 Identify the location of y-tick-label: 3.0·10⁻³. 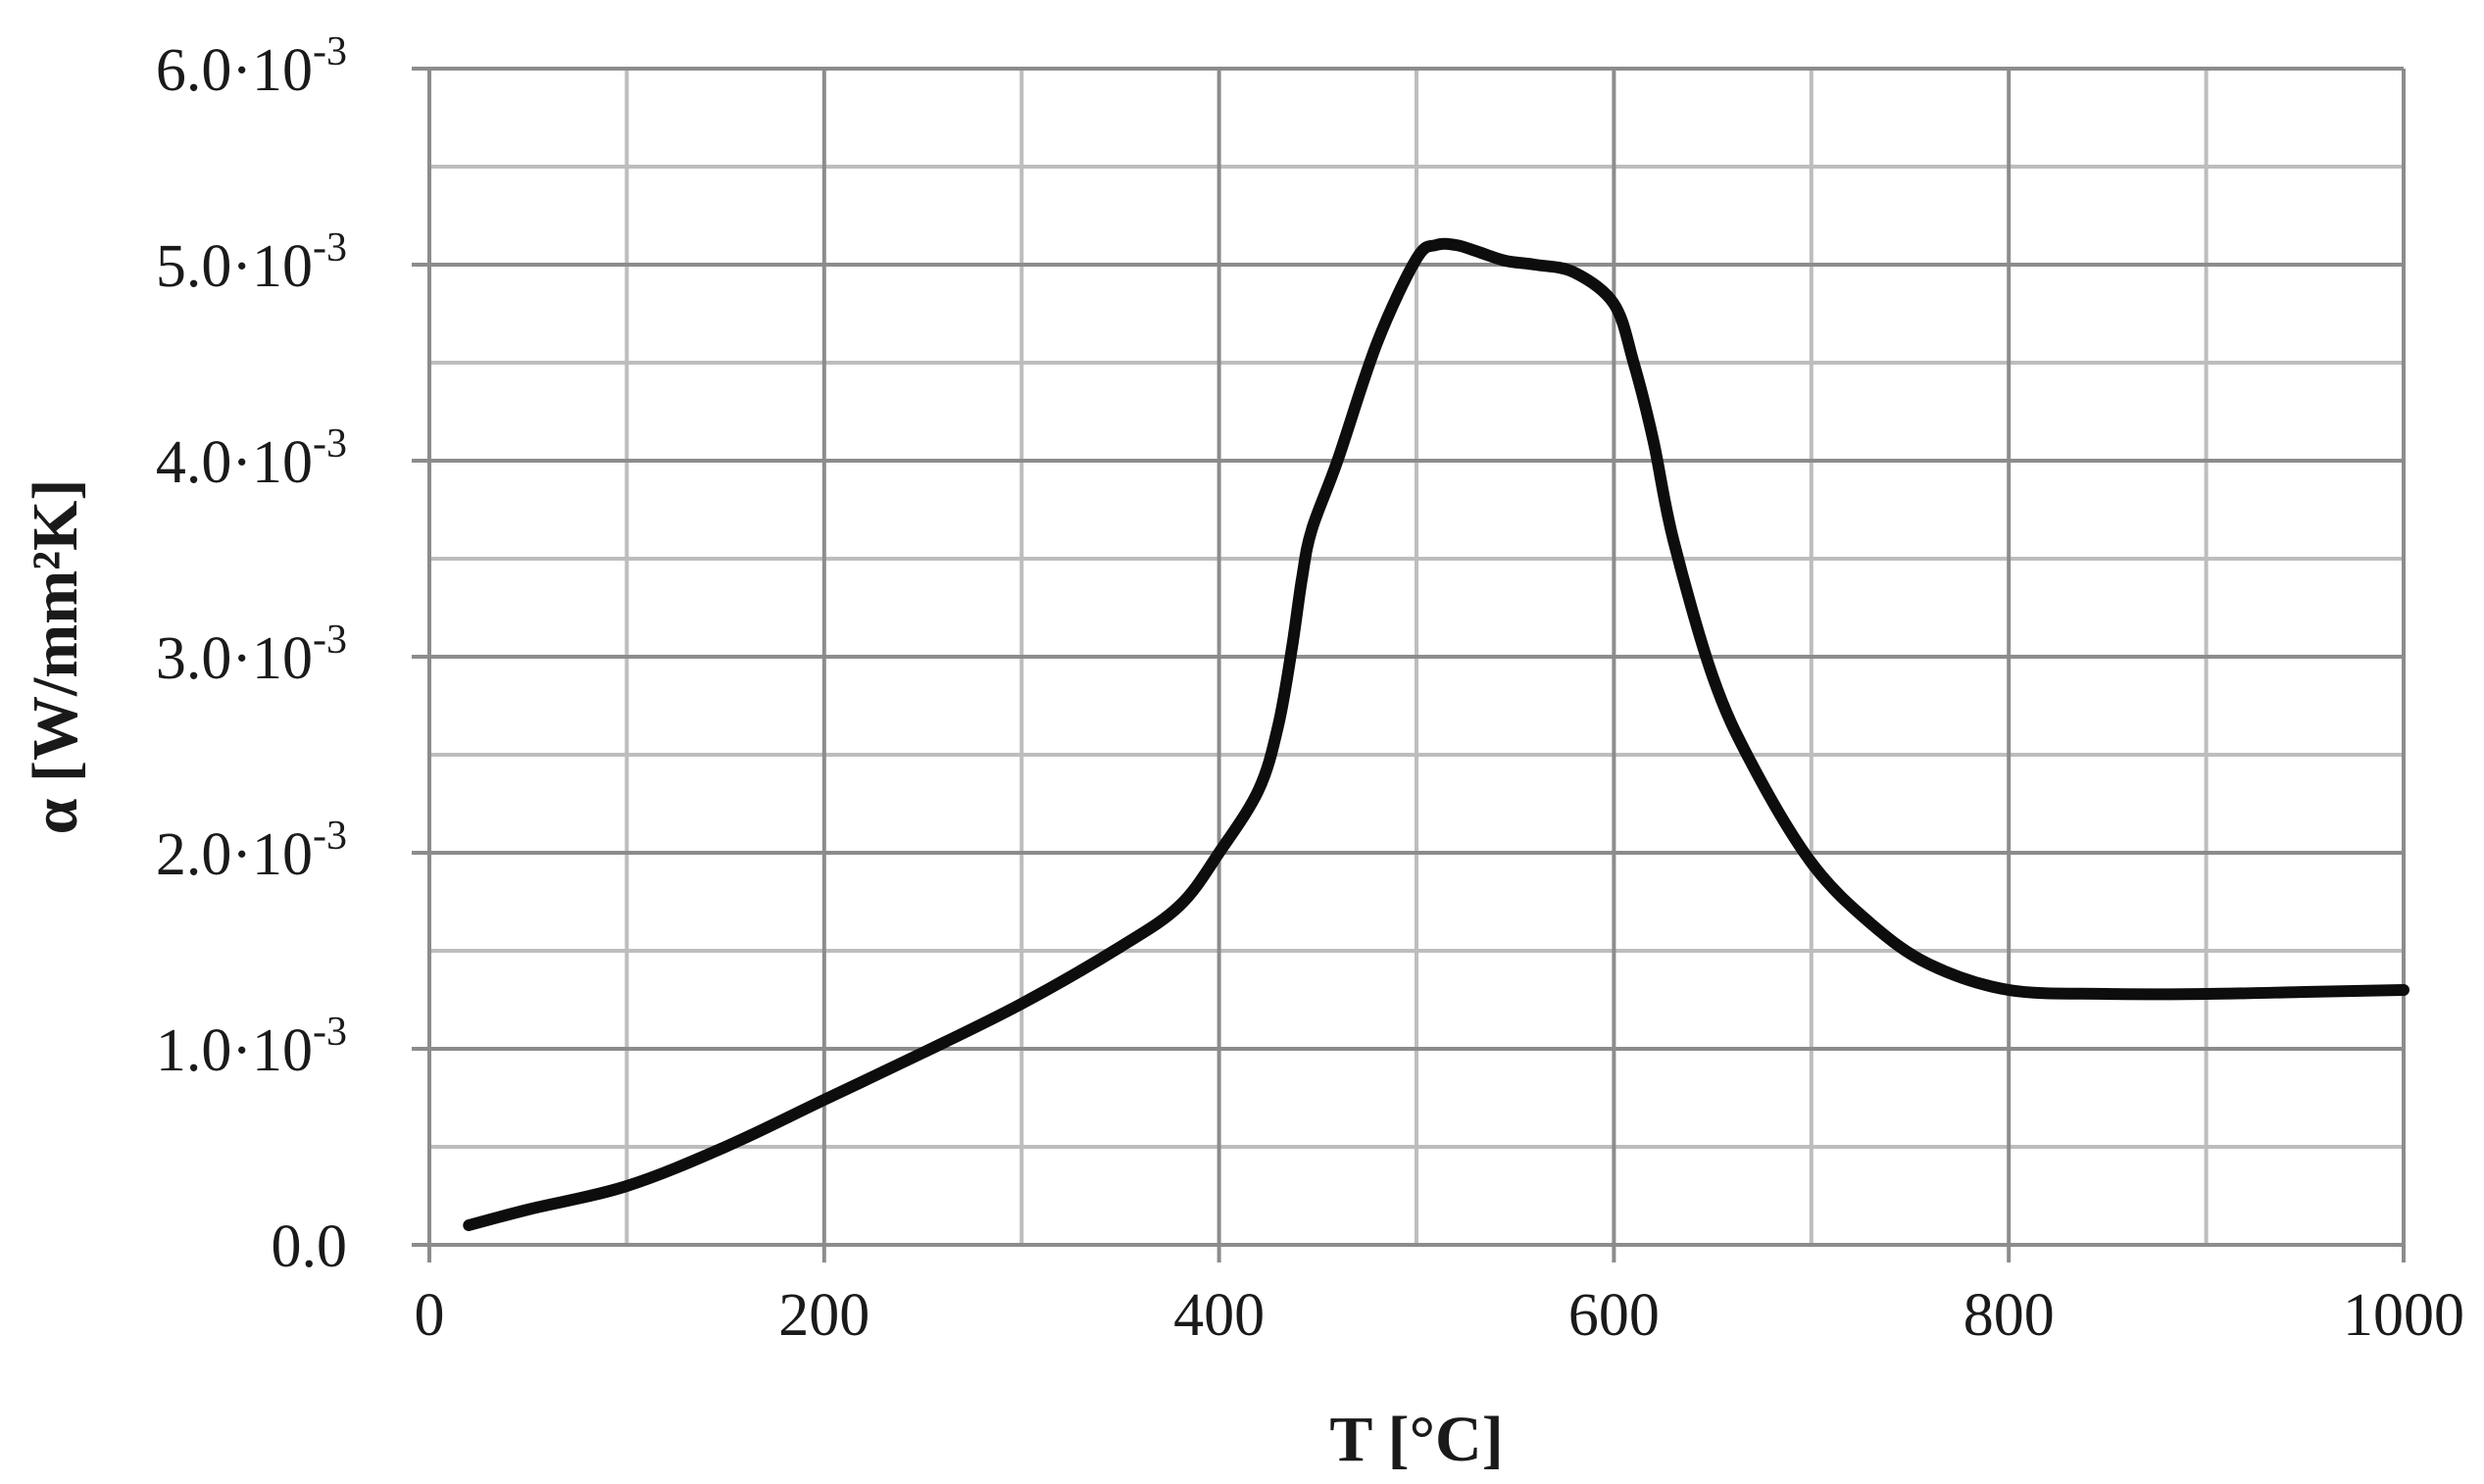
(252, 655).